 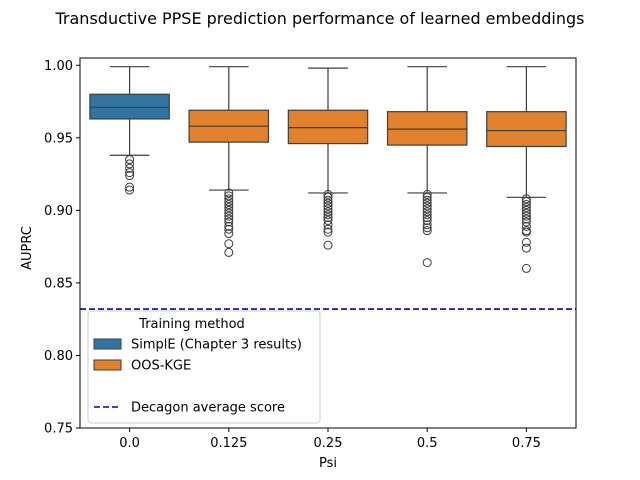 What do you see at coordinates (427, 167) in the screenshot?
I see `box-group-0.5` at bounding box center [427, 167].